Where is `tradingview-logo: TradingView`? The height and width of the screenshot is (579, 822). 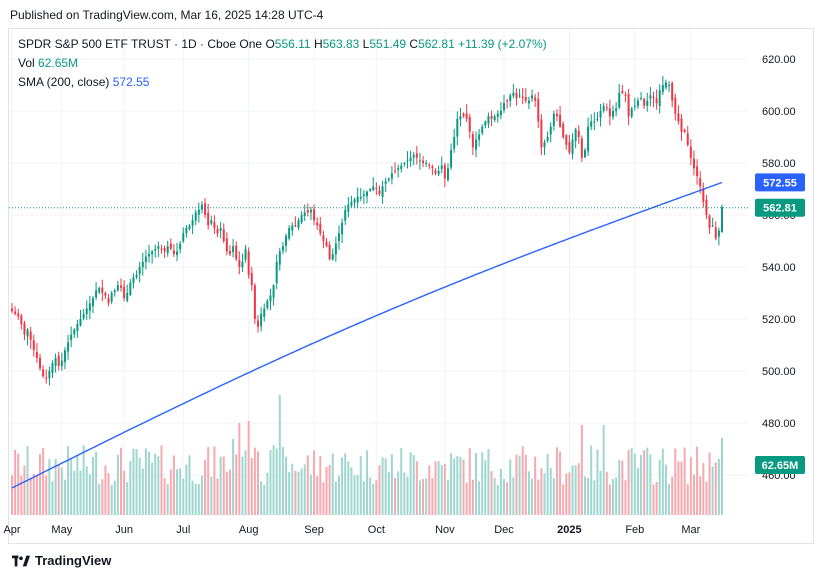
tradingview-logo: TradingView is located at coordinates (61, 560).